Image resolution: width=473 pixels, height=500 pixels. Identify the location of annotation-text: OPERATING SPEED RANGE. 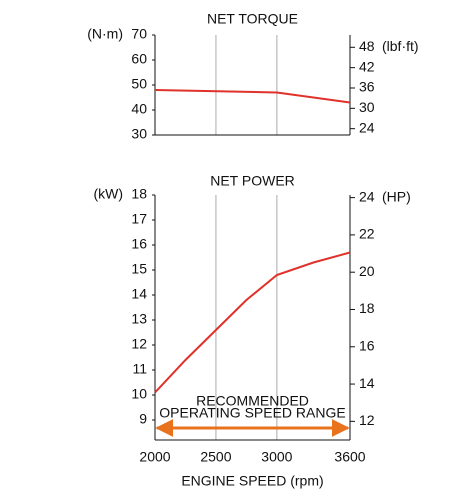
(252, 413).